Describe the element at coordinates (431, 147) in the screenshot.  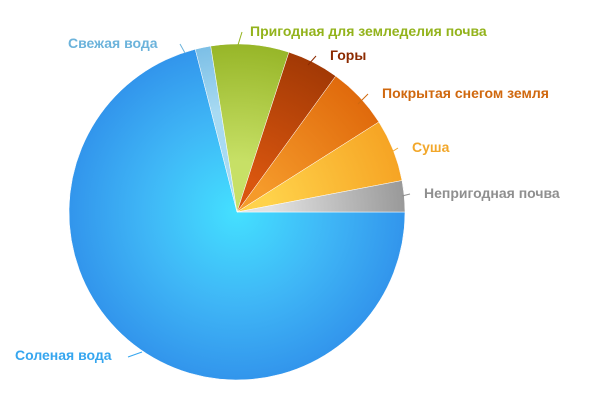
I see `slice-label-land: Суша` at that location.